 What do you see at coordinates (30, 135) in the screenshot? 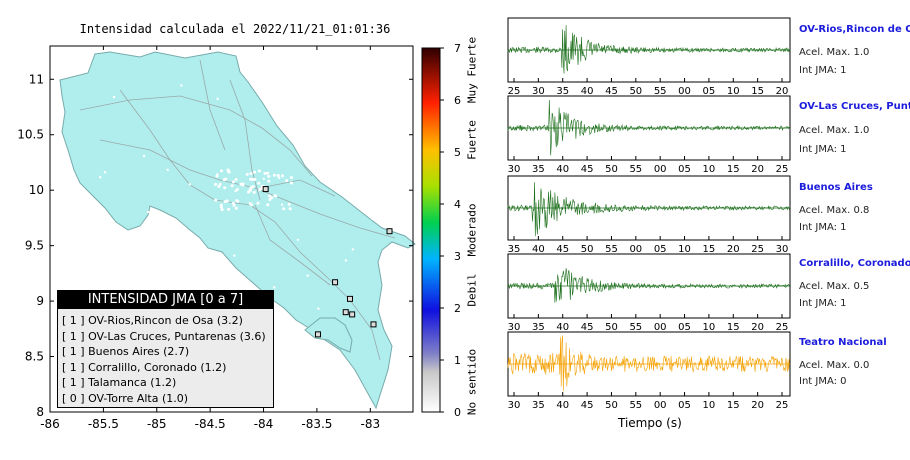
I see `lat-tick-label: 10.5` at bounding box center [30, 135].